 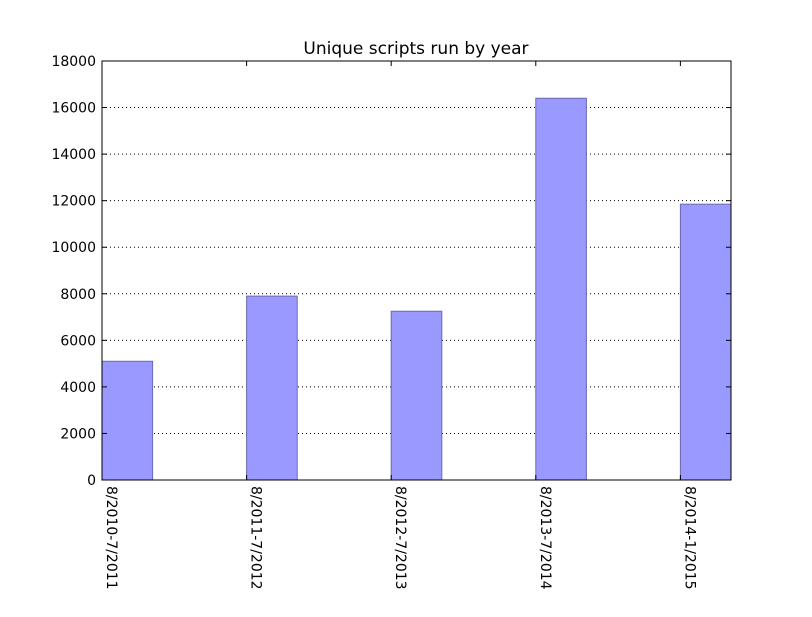 What do you see at coordinates (256, 538) in the screenshot?
I see `x-tick-label: 8/2011-7/2012` at bounding box center [256, 538].